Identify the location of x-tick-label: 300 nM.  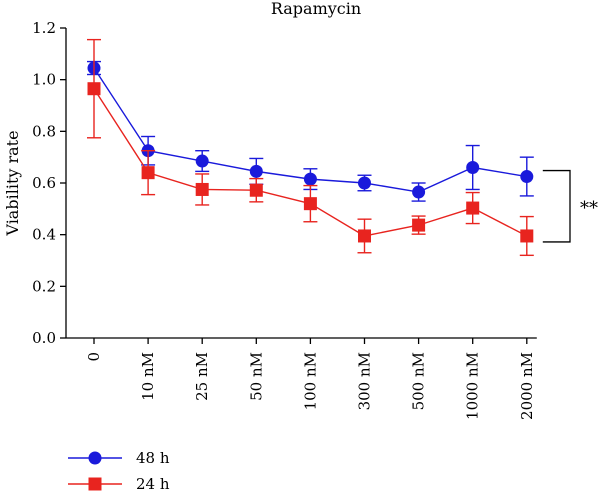
(365, 381).